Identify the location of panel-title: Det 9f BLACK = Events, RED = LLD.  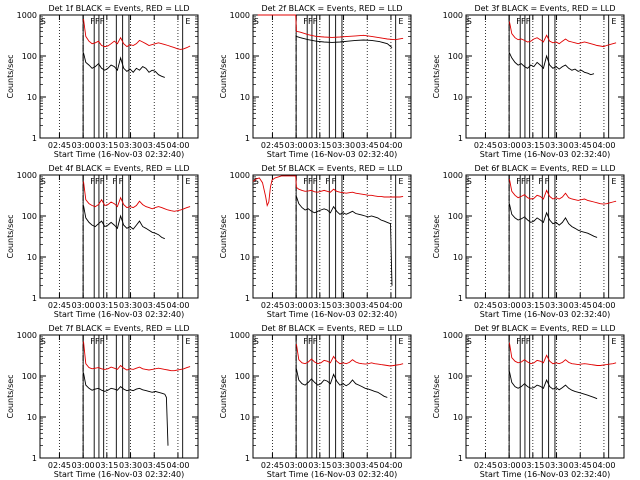
(544, 328).